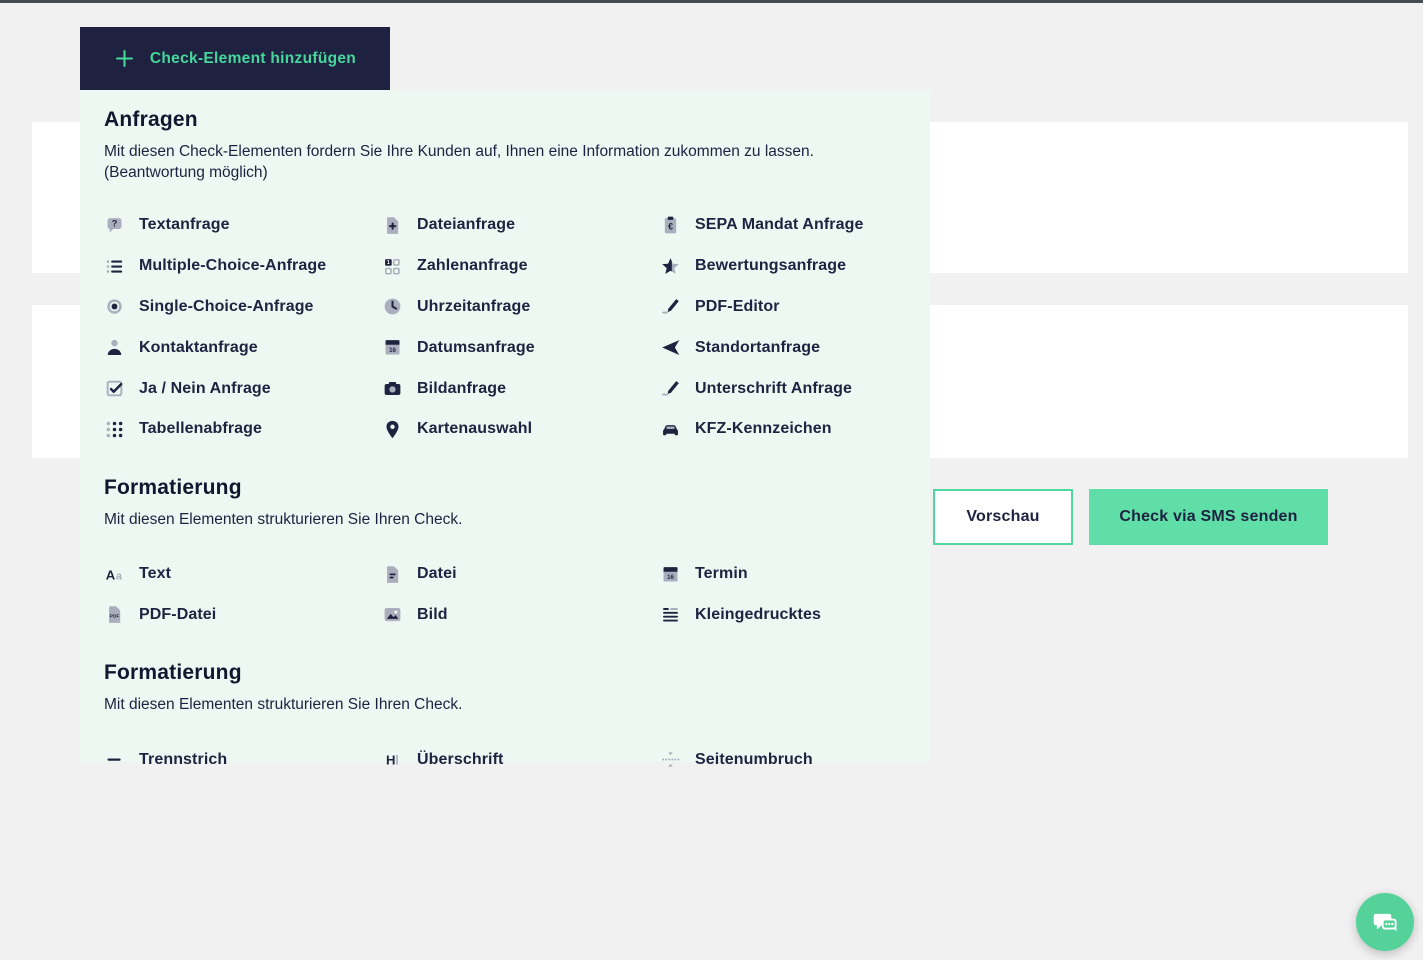  I want to click on pdf-file-icon: PDF, so click(114, 614).